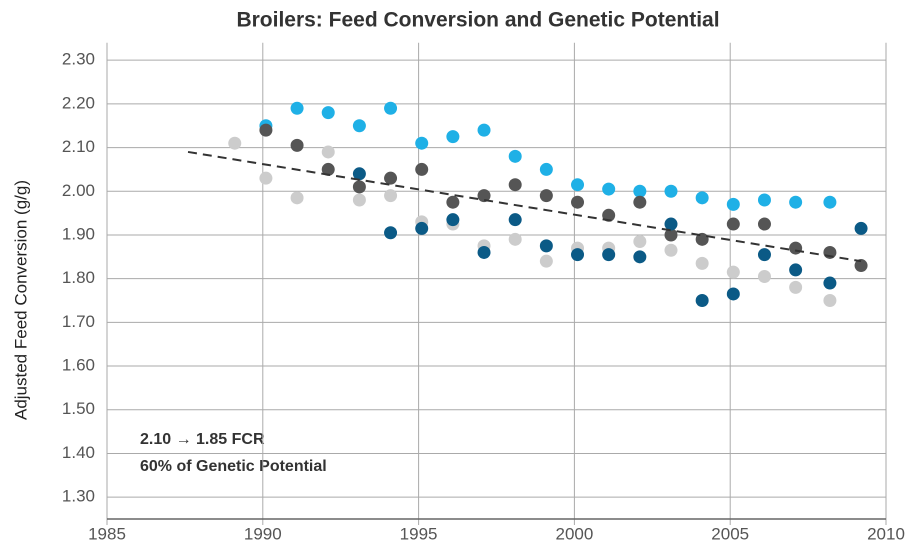 This screenshot has height=548, width=914. I want to click on y-tick-label: 2.00, so click(78, 190).